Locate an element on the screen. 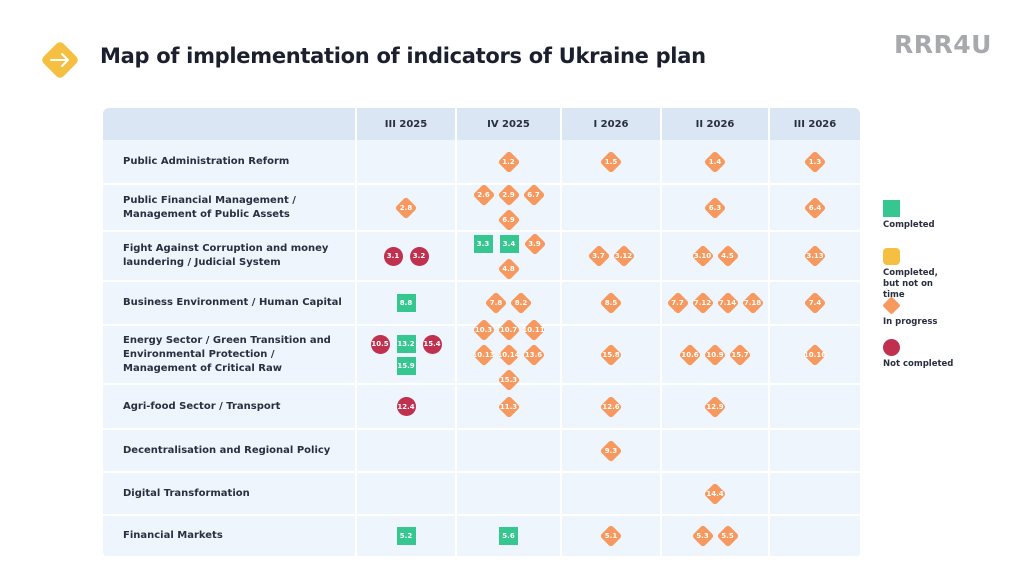 The width and height of the screenshot is (1024, 578). indicator-code: 4.5 is located at coordinates (727, 256).